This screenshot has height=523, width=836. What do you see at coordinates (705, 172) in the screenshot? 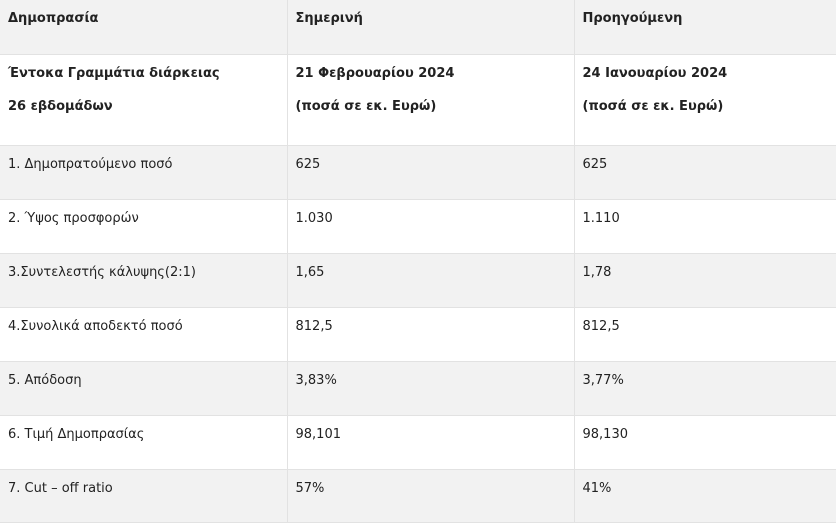
I see `row-previous-value: 625` at bounding box center [705, 172].